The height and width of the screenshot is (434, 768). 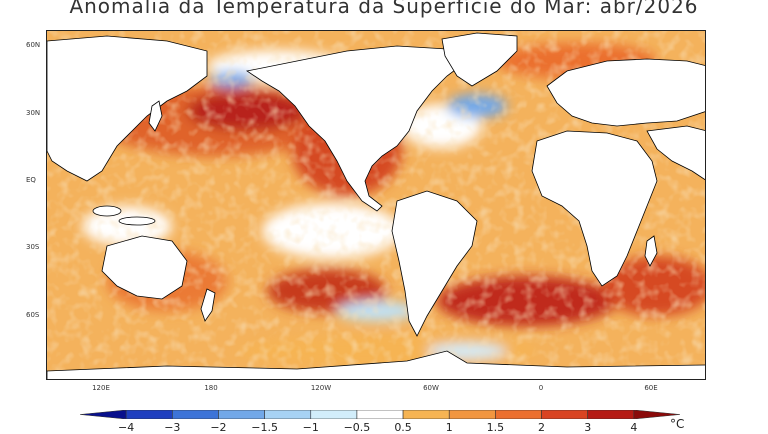 I want to click on colorbar-tick-label: −0.5, so click(x=357, y=427).